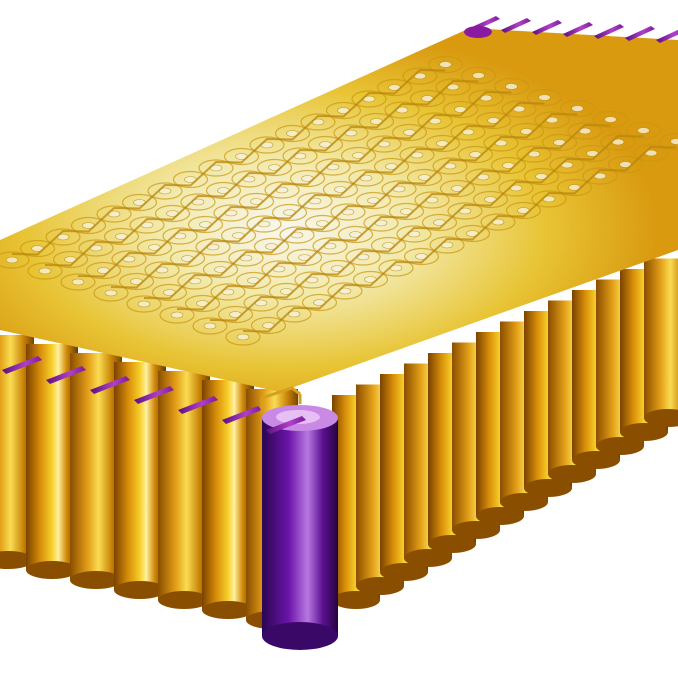  I want to click on terminal-tabs, so click(571, 29).